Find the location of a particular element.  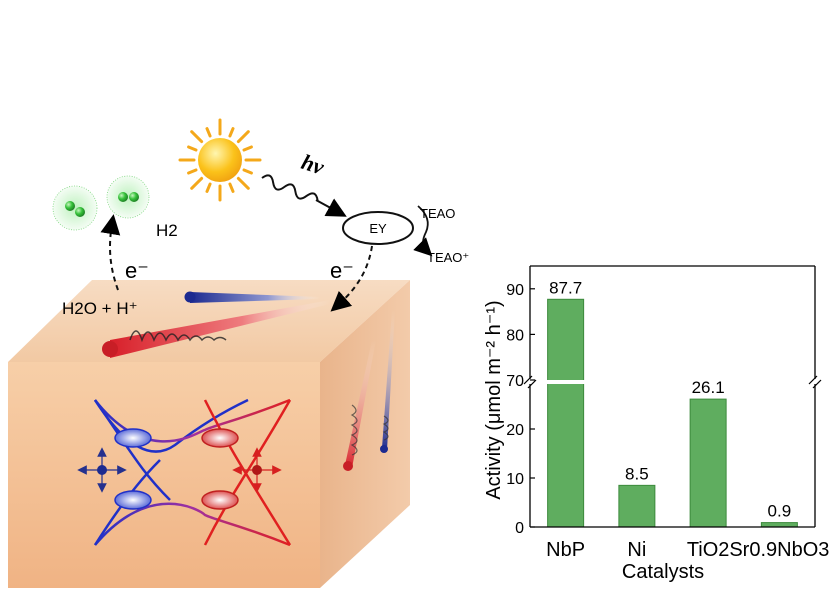

red-band-right is located at coordinates (247, 472).